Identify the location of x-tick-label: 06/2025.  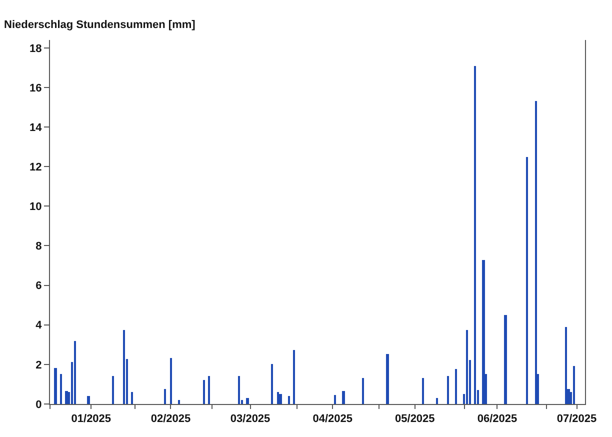
(497, 419).